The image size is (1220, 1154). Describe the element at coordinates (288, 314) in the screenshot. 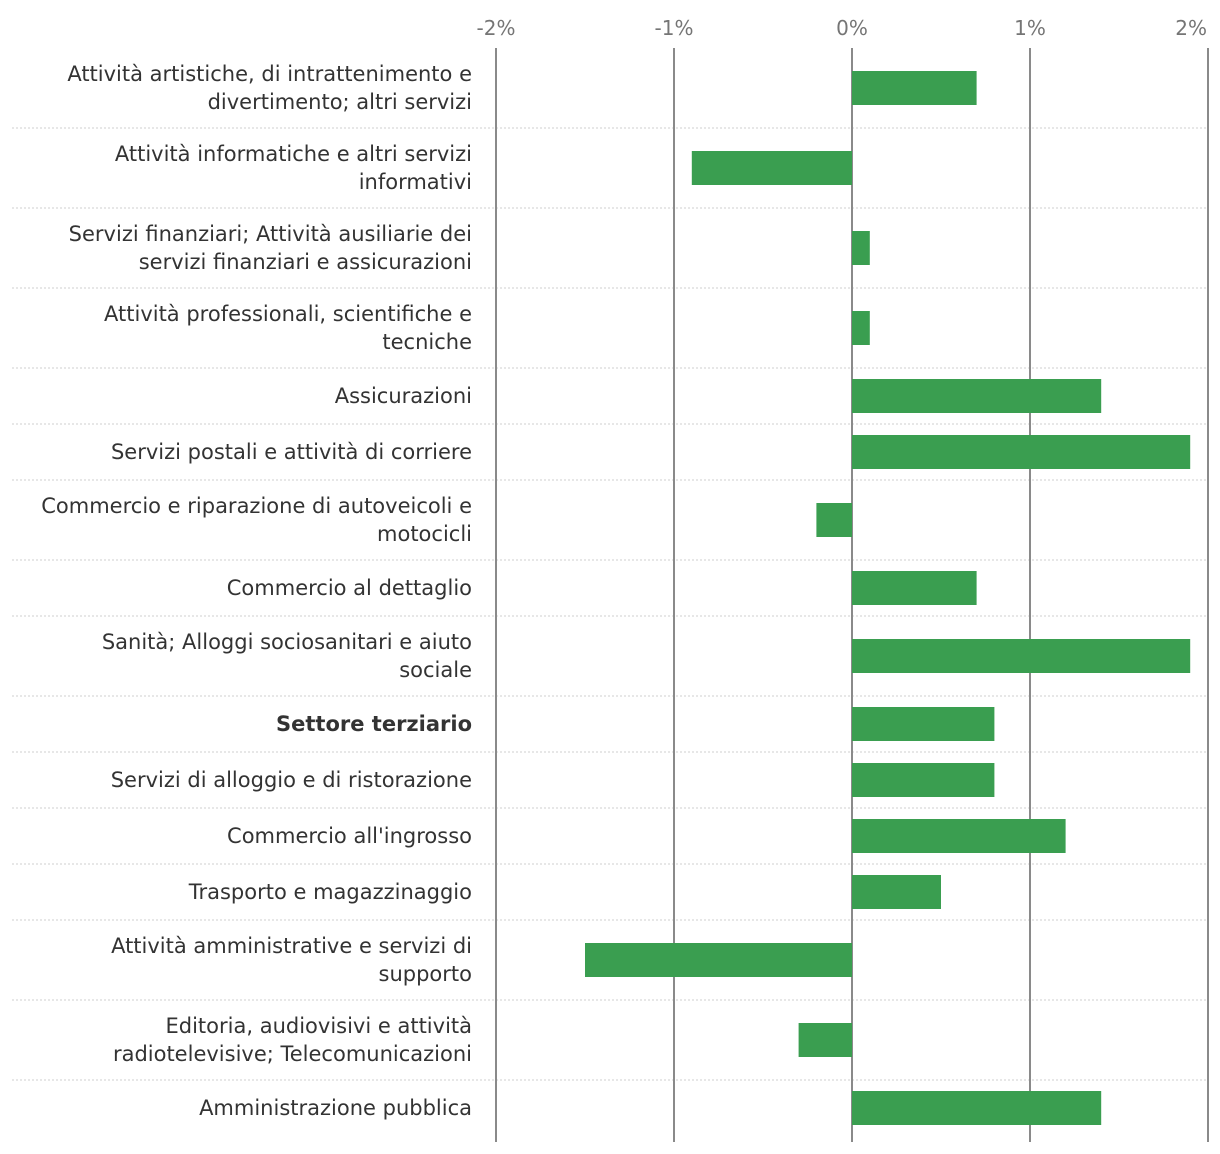

I see `category-label: Attività professionali, scientifiche e` at that location.